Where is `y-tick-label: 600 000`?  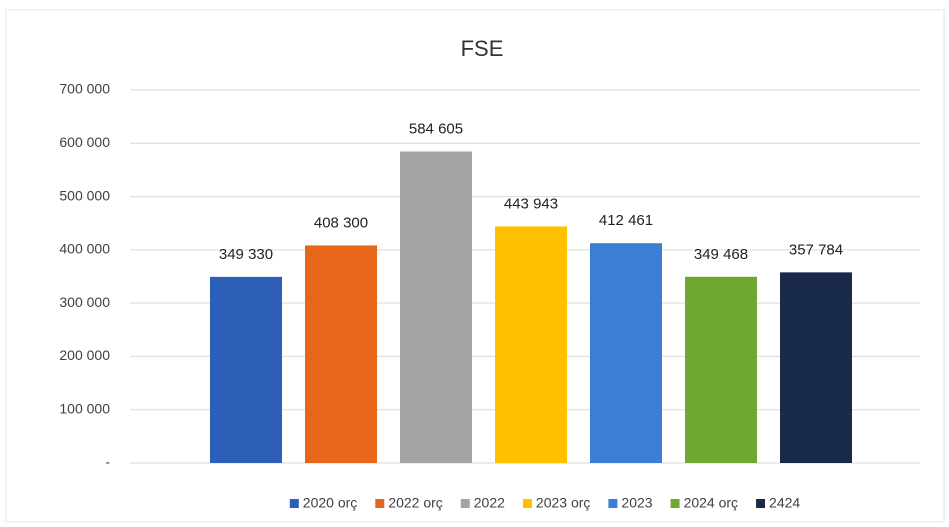 y-tick-label: 600 000 is located at coordinates (84, 142).